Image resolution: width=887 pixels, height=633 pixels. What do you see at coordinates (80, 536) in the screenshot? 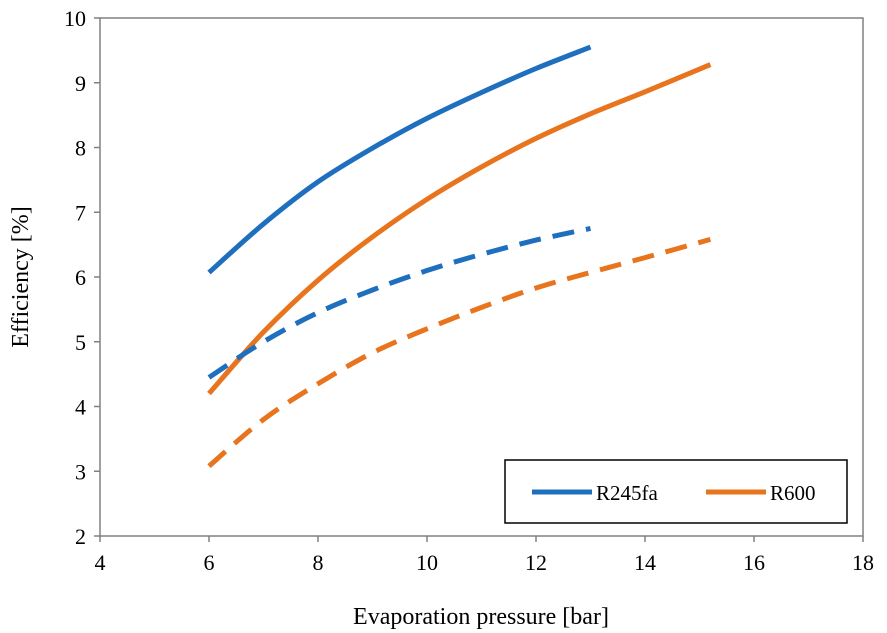
I see `y-tick-label: 2` at bounding box center [80, 536].